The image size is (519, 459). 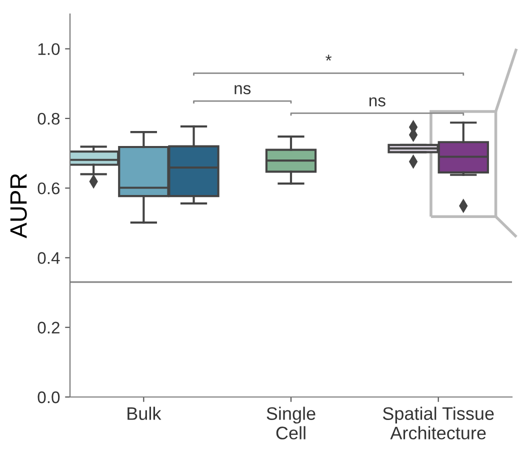 I want to click on y-tick-label: 0.2, so click(x=49, y=328).